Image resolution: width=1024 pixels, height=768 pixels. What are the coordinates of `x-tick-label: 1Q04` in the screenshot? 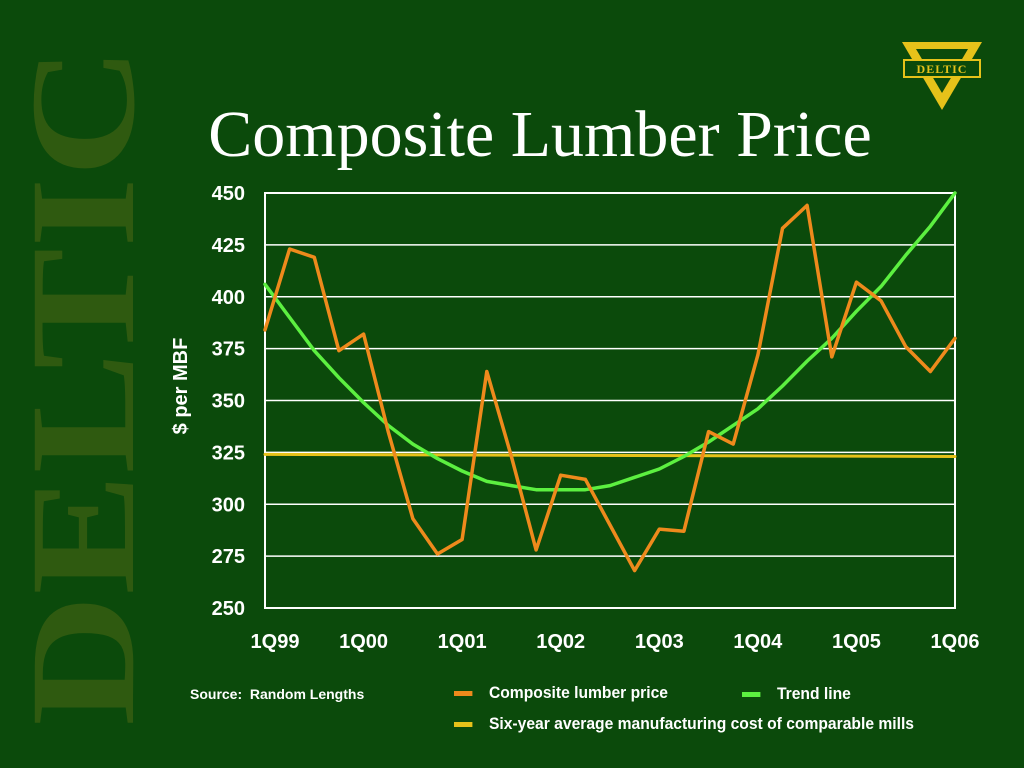 It's located at (758, 642).